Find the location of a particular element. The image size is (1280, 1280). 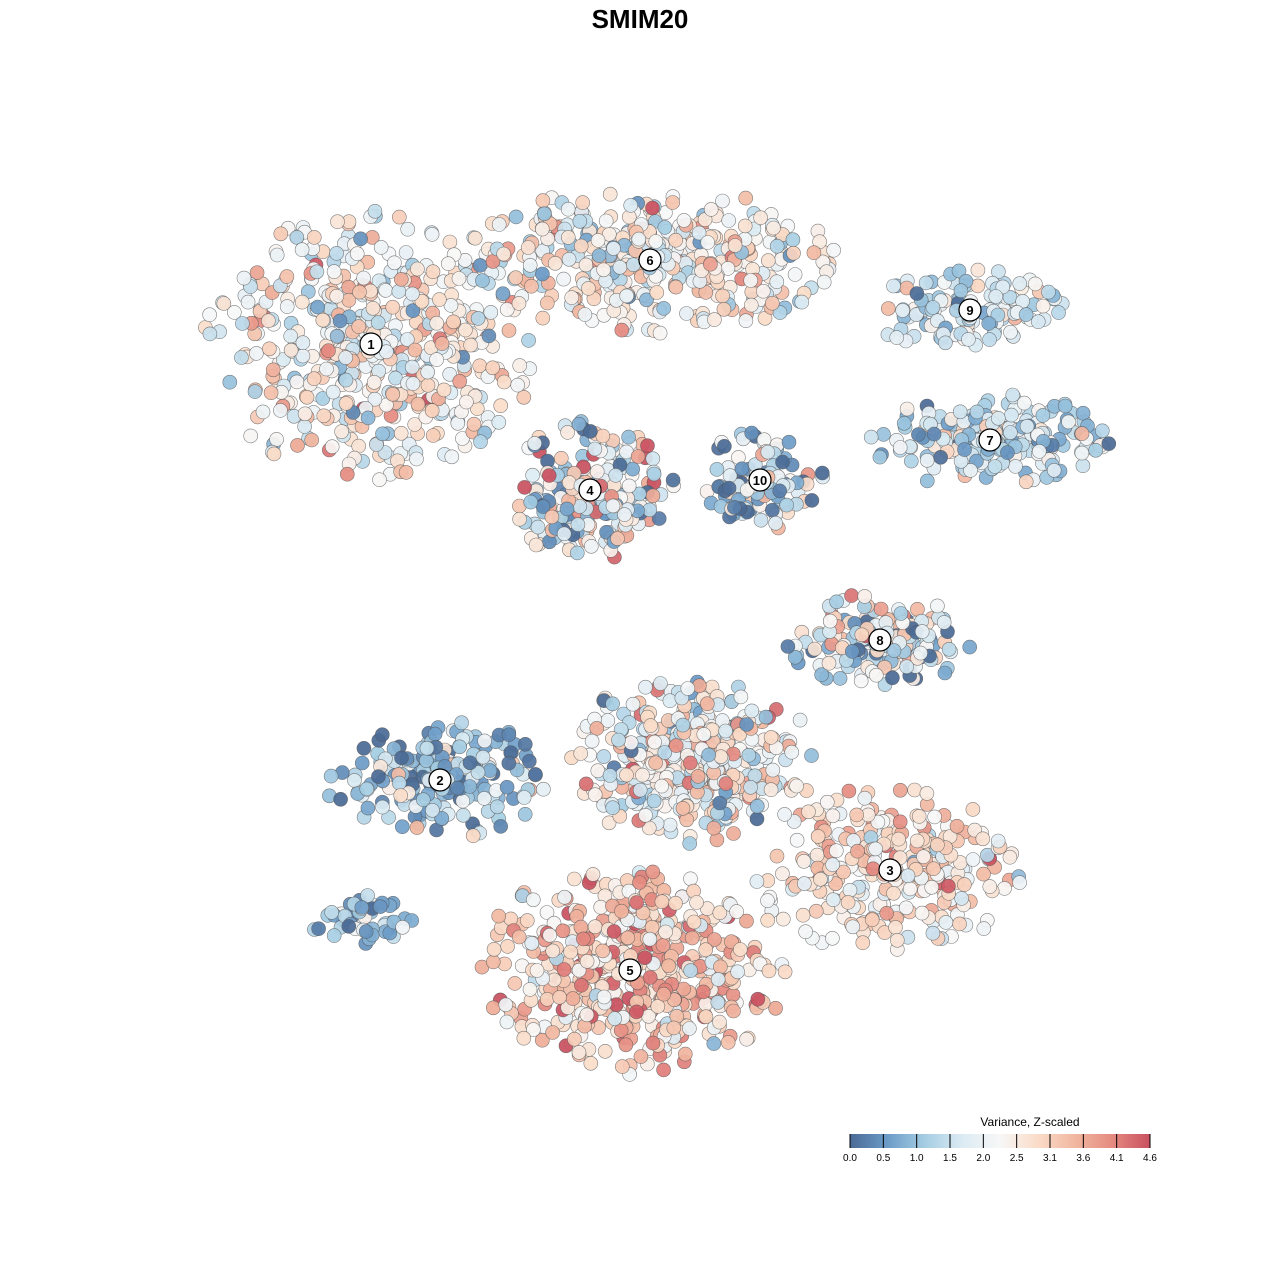

cluster-label-badge is located at coordinates (990, 440).